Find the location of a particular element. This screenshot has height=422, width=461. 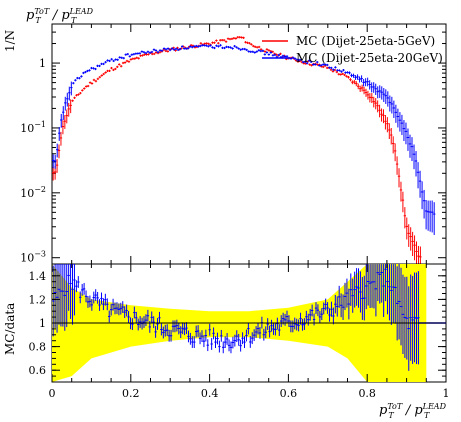

x-tick-label: 0.4 is located at coordinates (210, 393).